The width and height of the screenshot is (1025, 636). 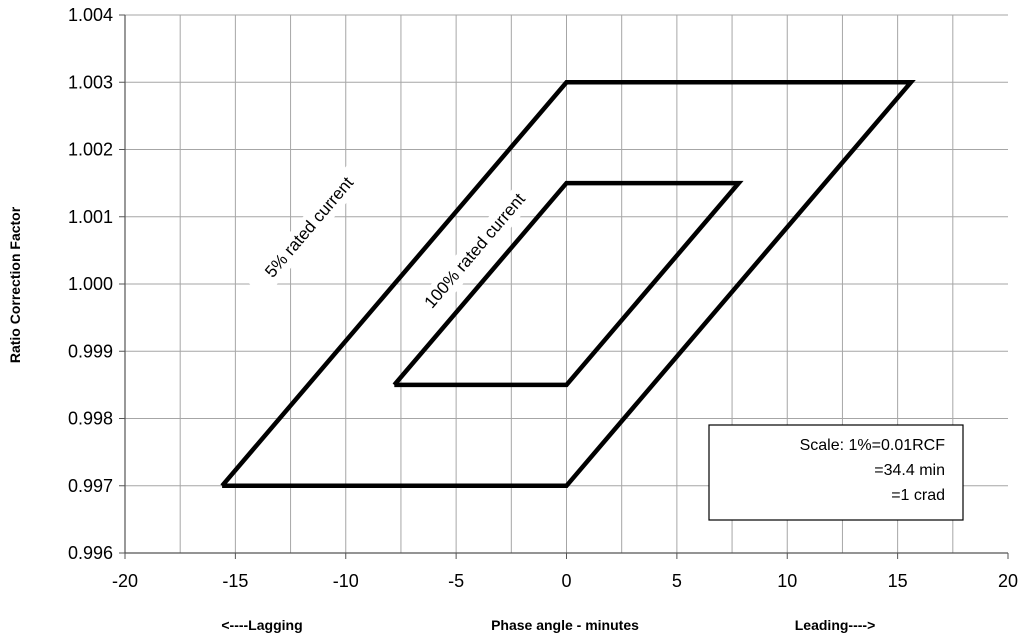 I want to click on y-axis-title: Ratio Correction Factor, so click(x=15, y=284).